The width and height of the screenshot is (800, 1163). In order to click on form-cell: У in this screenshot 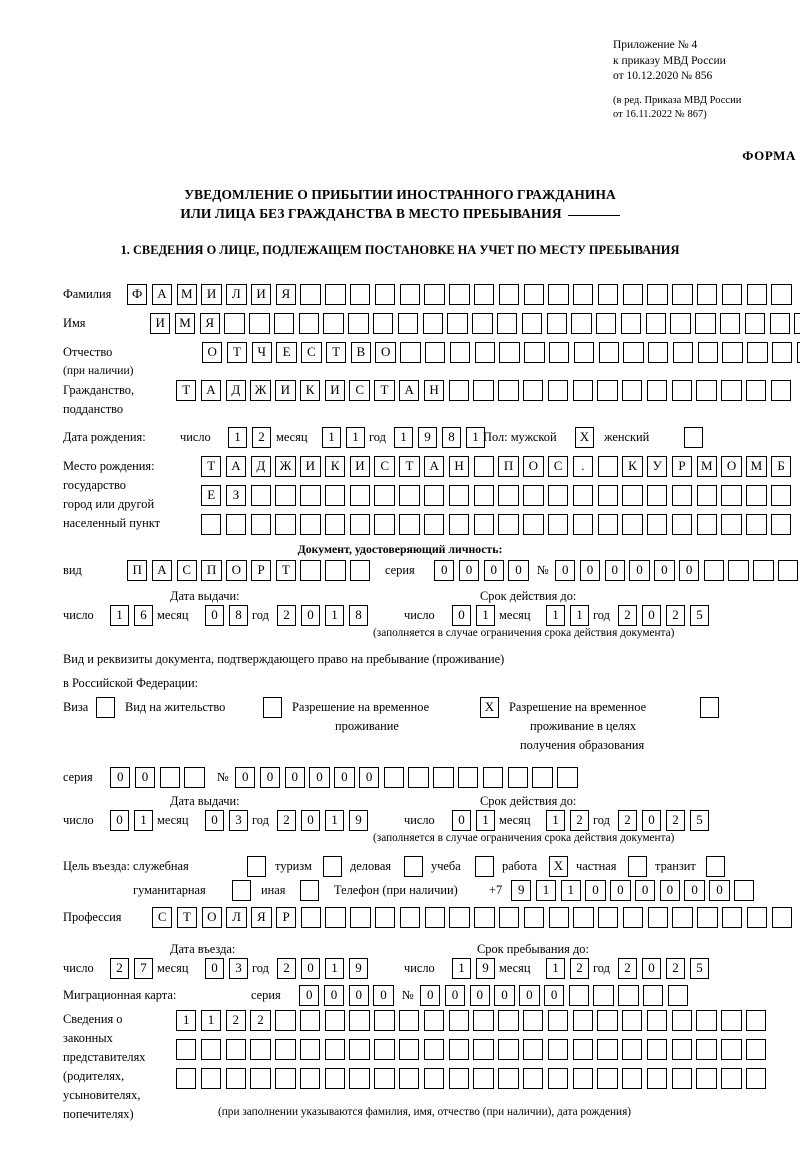, I will do `click(657, 466)`.